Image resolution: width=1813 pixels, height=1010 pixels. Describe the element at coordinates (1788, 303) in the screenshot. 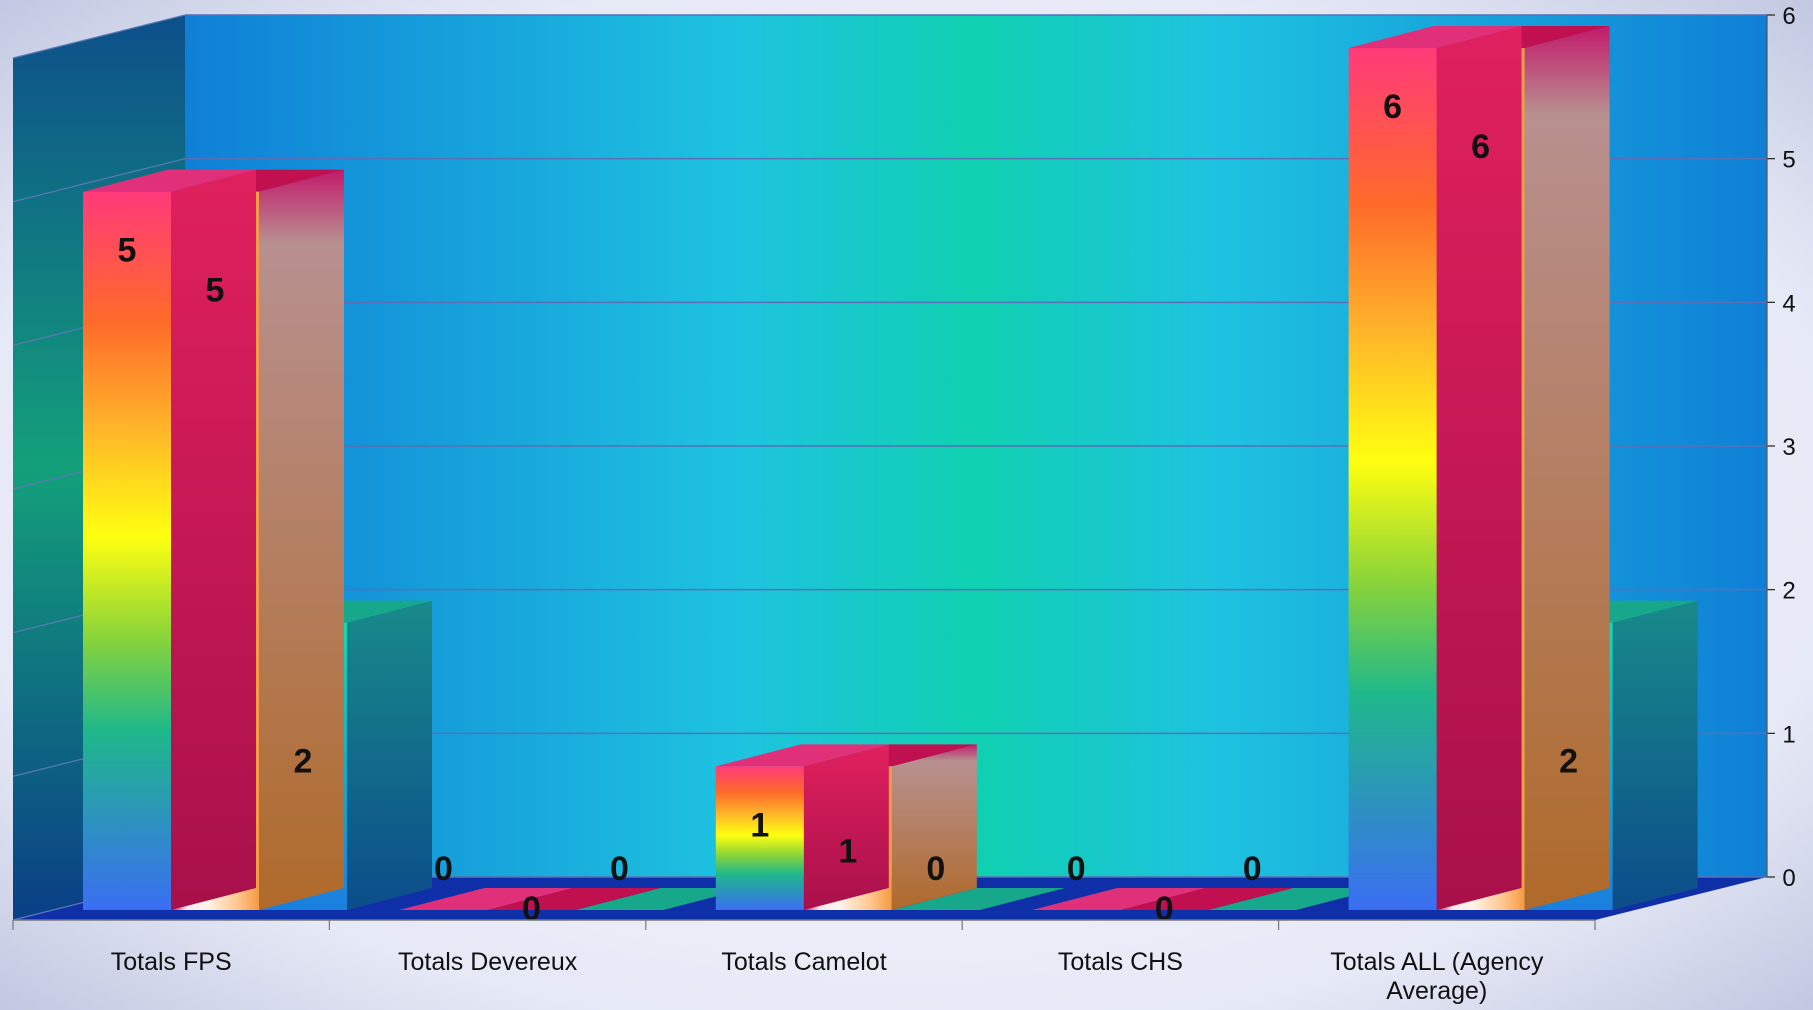

I see `y-tick-label: 4` at that location.